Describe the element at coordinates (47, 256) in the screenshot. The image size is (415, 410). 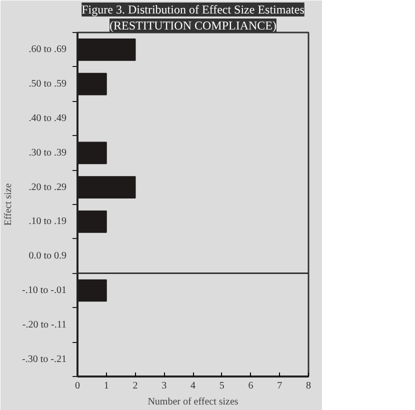
I see `y-tick-label: 0.0 to 0.9` at that location.